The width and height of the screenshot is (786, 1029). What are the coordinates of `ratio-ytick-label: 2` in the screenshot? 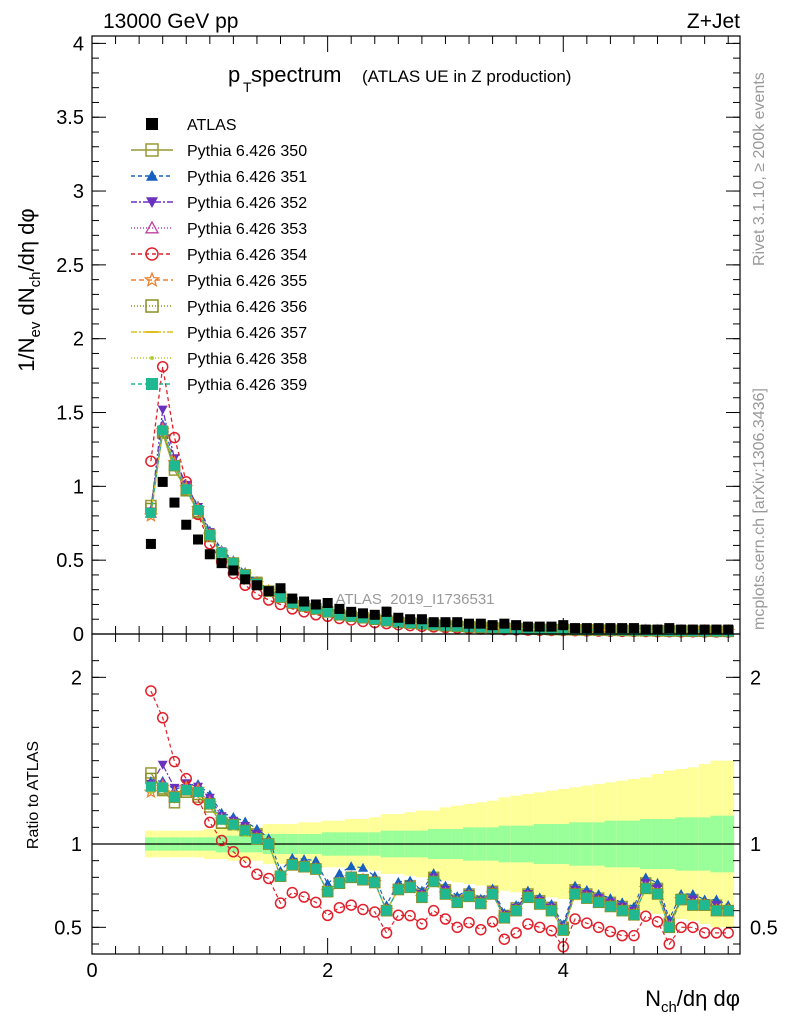 It's located at (76, 678).